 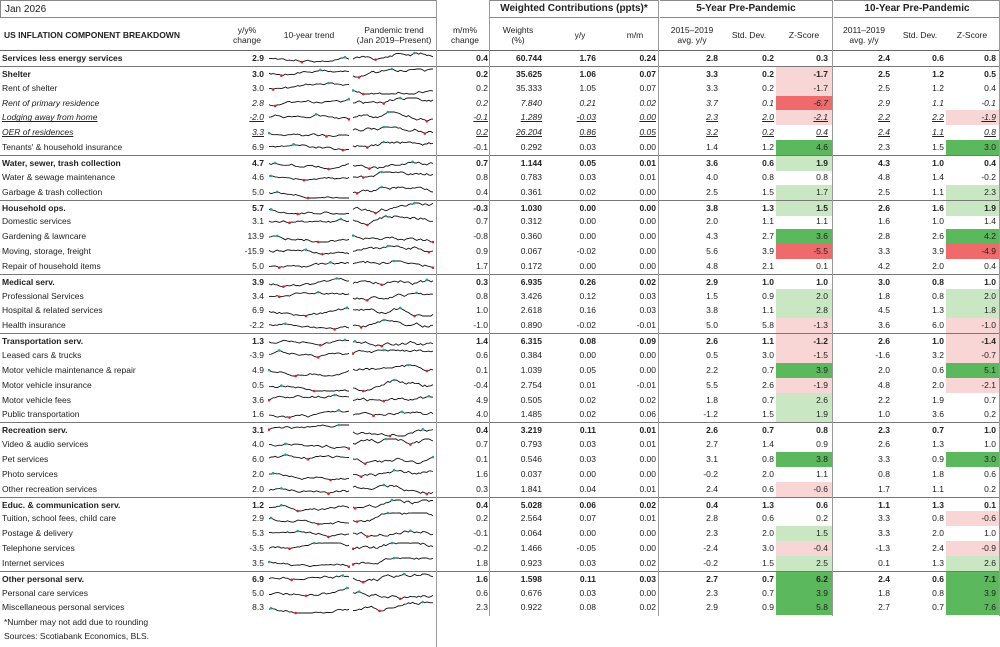 I want to click on ten-year-zscore: 2.0, so click(x=973, y=296).